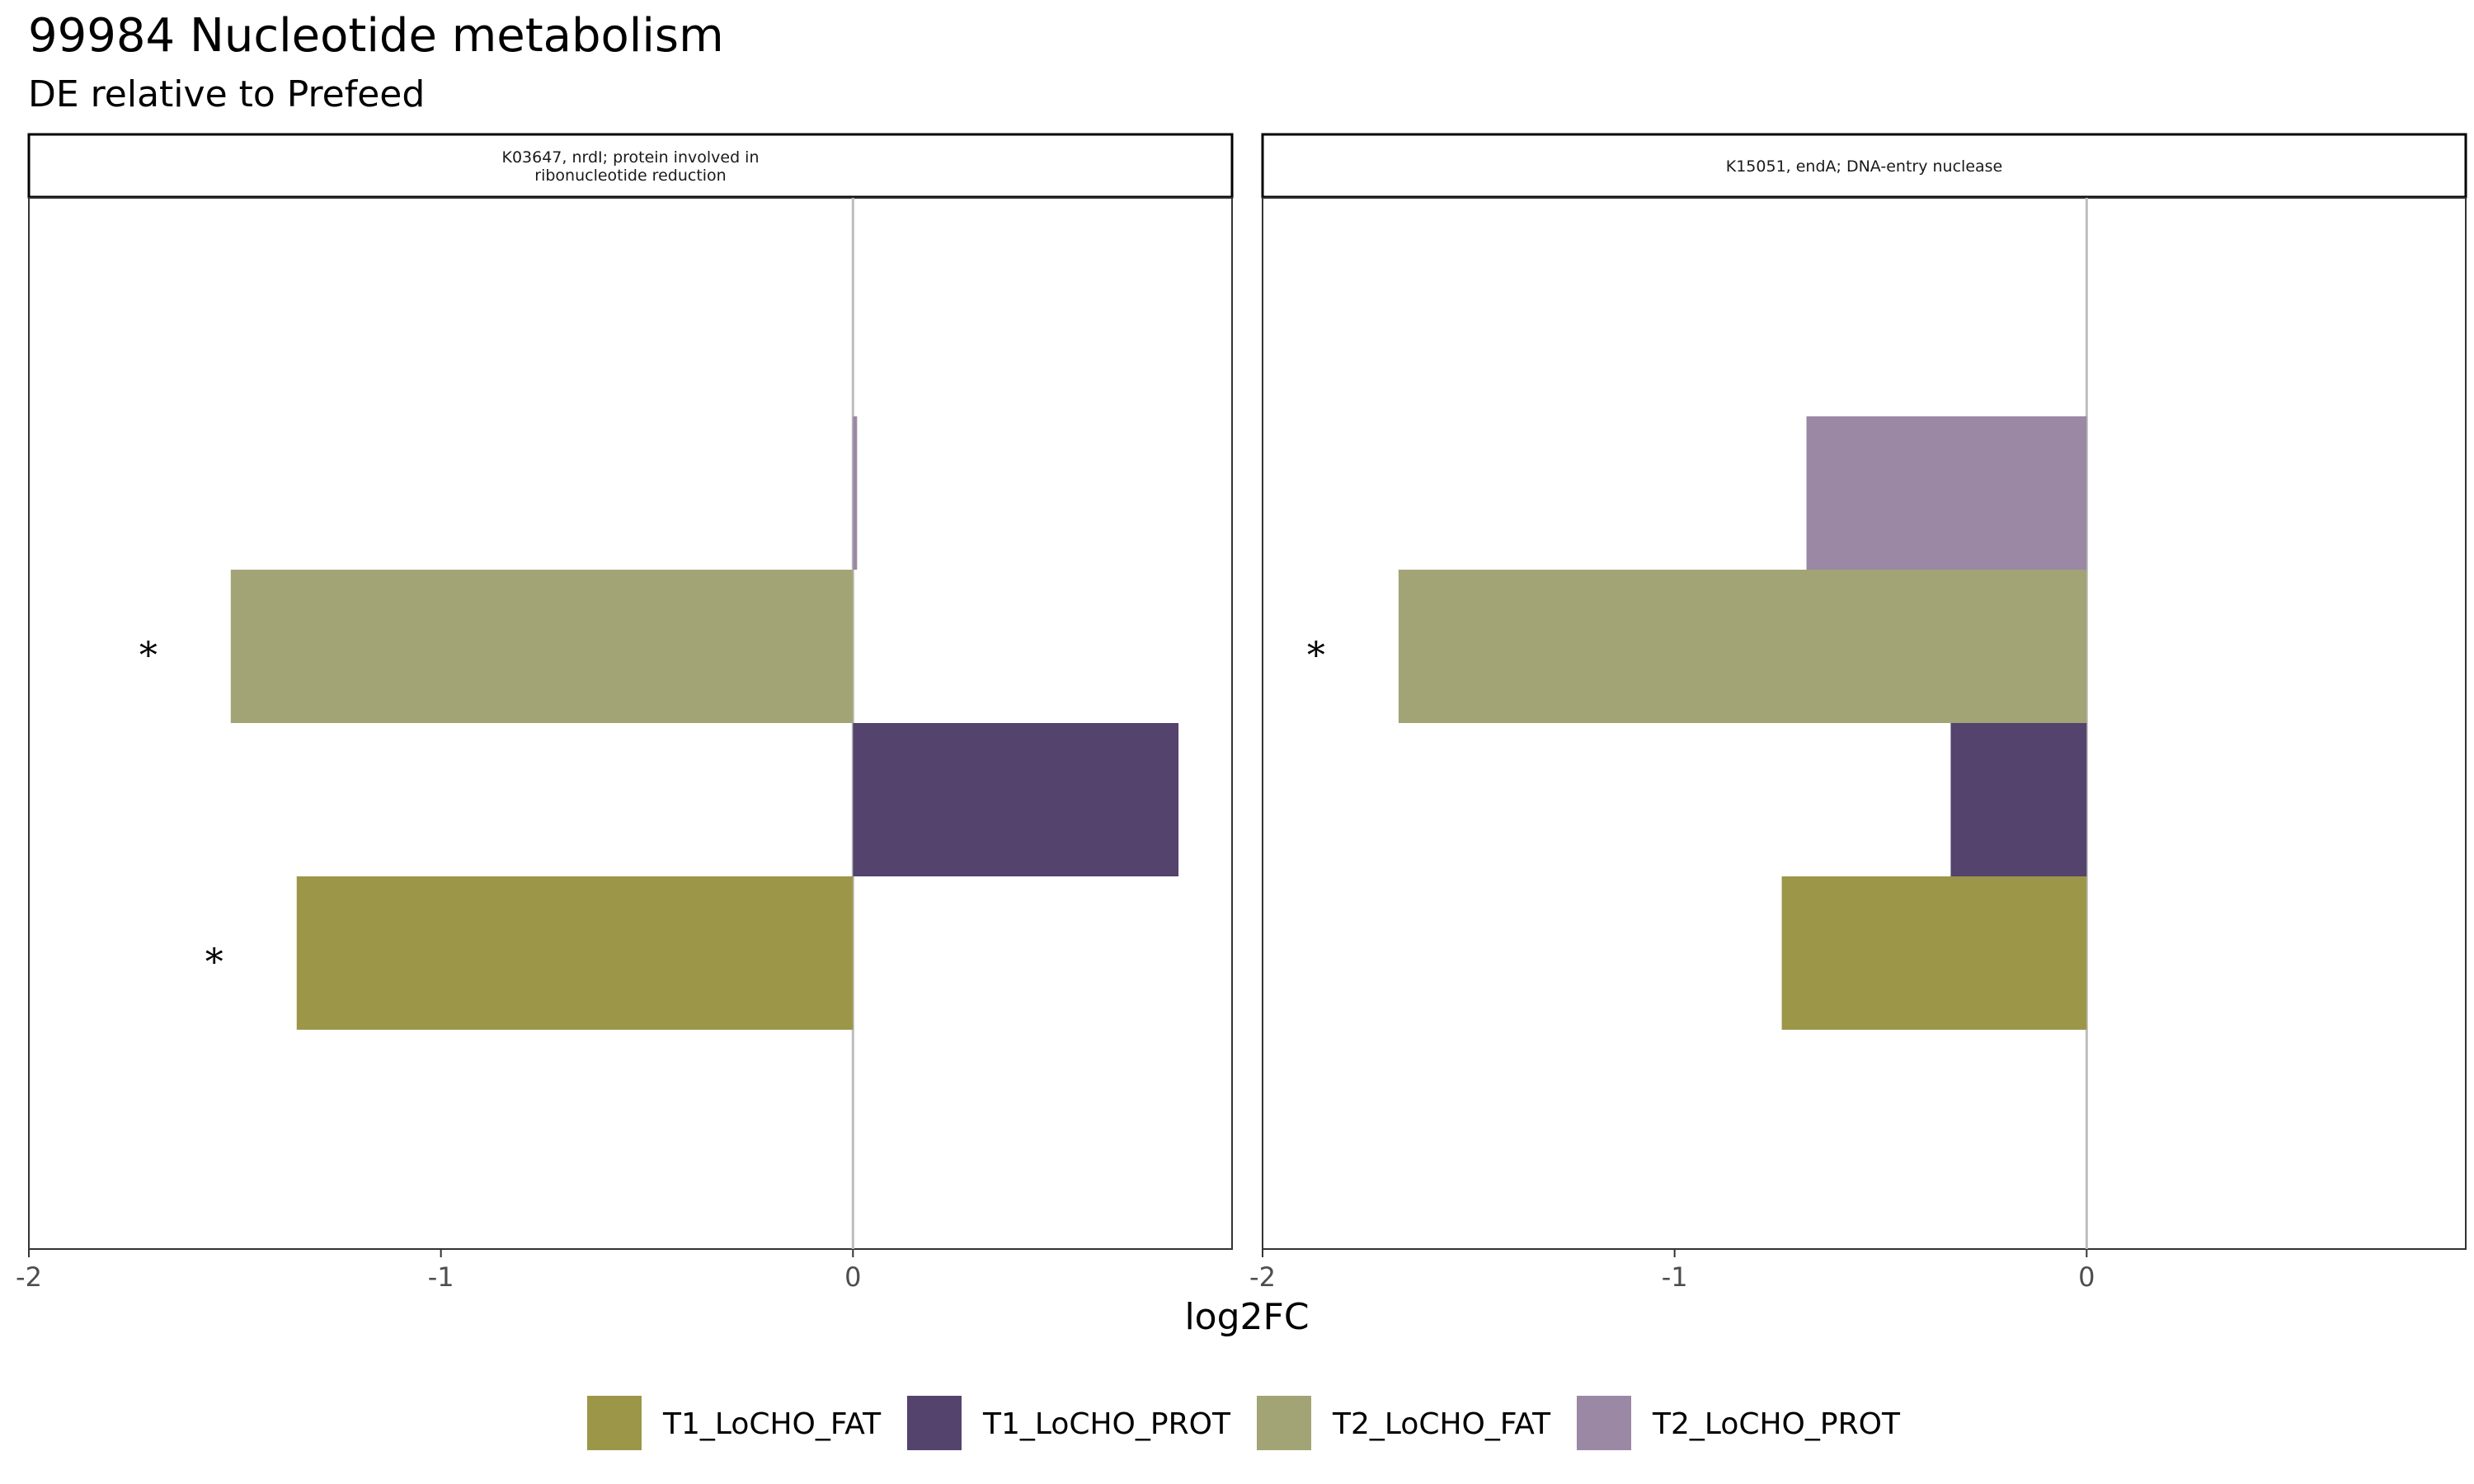 The width and height of the screenshot is (2474, 1484). I want to click on facet-strip, so click(630, 166).